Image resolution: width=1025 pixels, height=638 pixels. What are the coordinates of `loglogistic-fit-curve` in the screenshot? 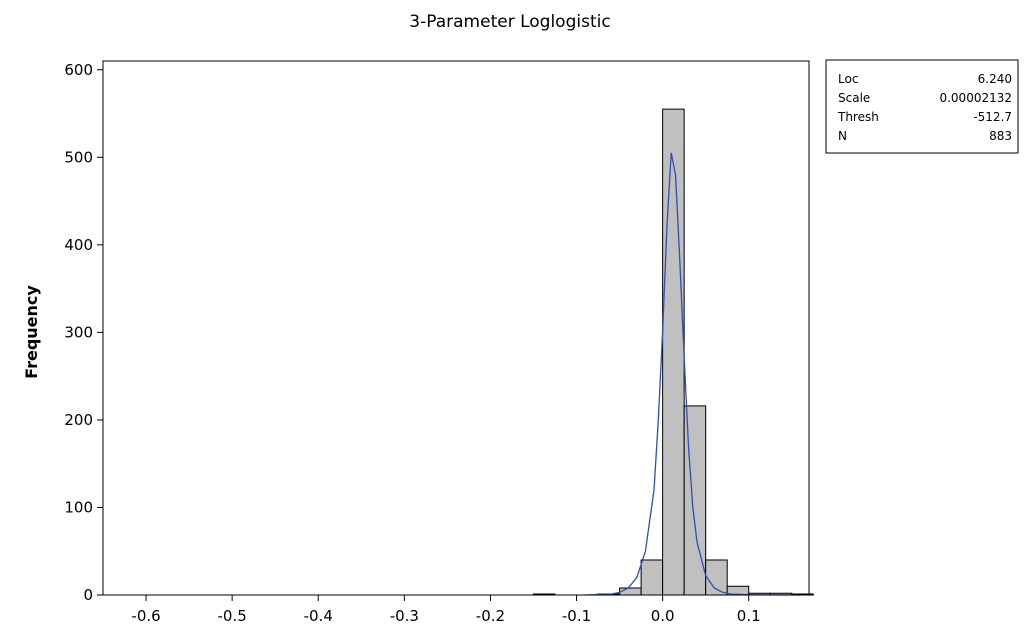 It's located at (693, 374).